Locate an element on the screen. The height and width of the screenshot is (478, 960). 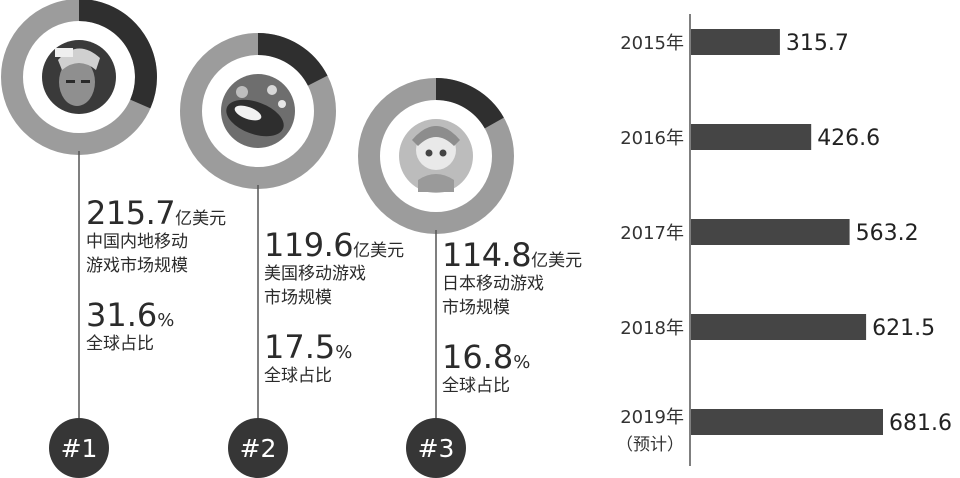
market-unit-2: 亿美元 is located at coordinates (379, 251).